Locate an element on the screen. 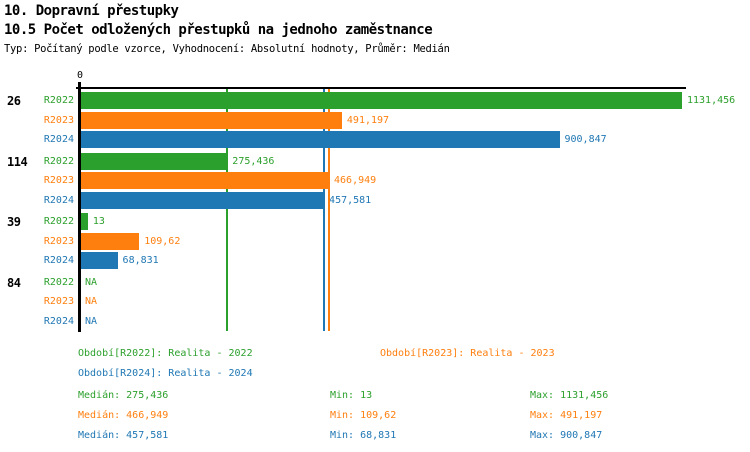  bar-value-label: 13 is located at coordinates (98, 221).